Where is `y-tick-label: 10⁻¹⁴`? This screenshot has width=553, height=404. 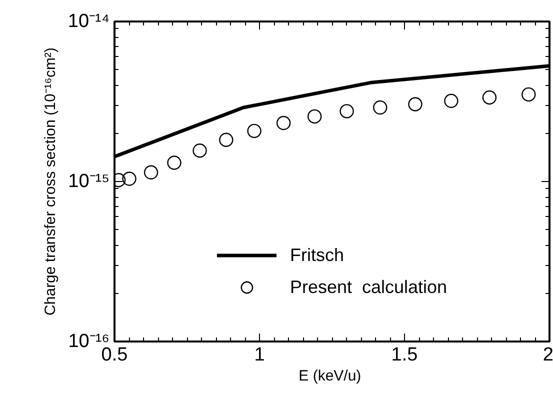
y-tick-label: 10⁻¹⁴ is located at coordinates (89, 21).